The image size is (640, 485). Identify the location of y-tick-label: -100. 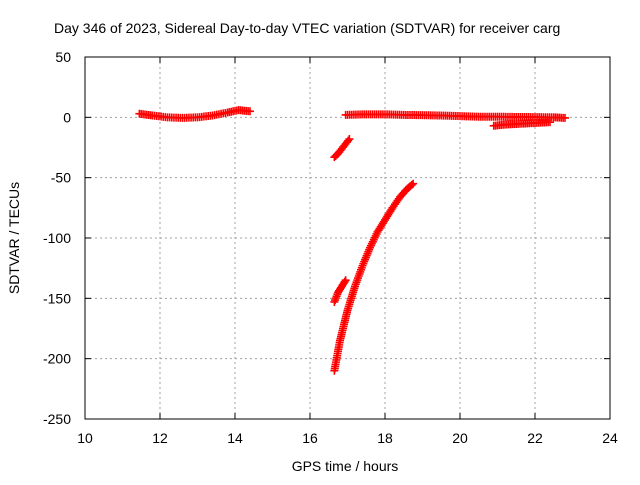
(57, 238).